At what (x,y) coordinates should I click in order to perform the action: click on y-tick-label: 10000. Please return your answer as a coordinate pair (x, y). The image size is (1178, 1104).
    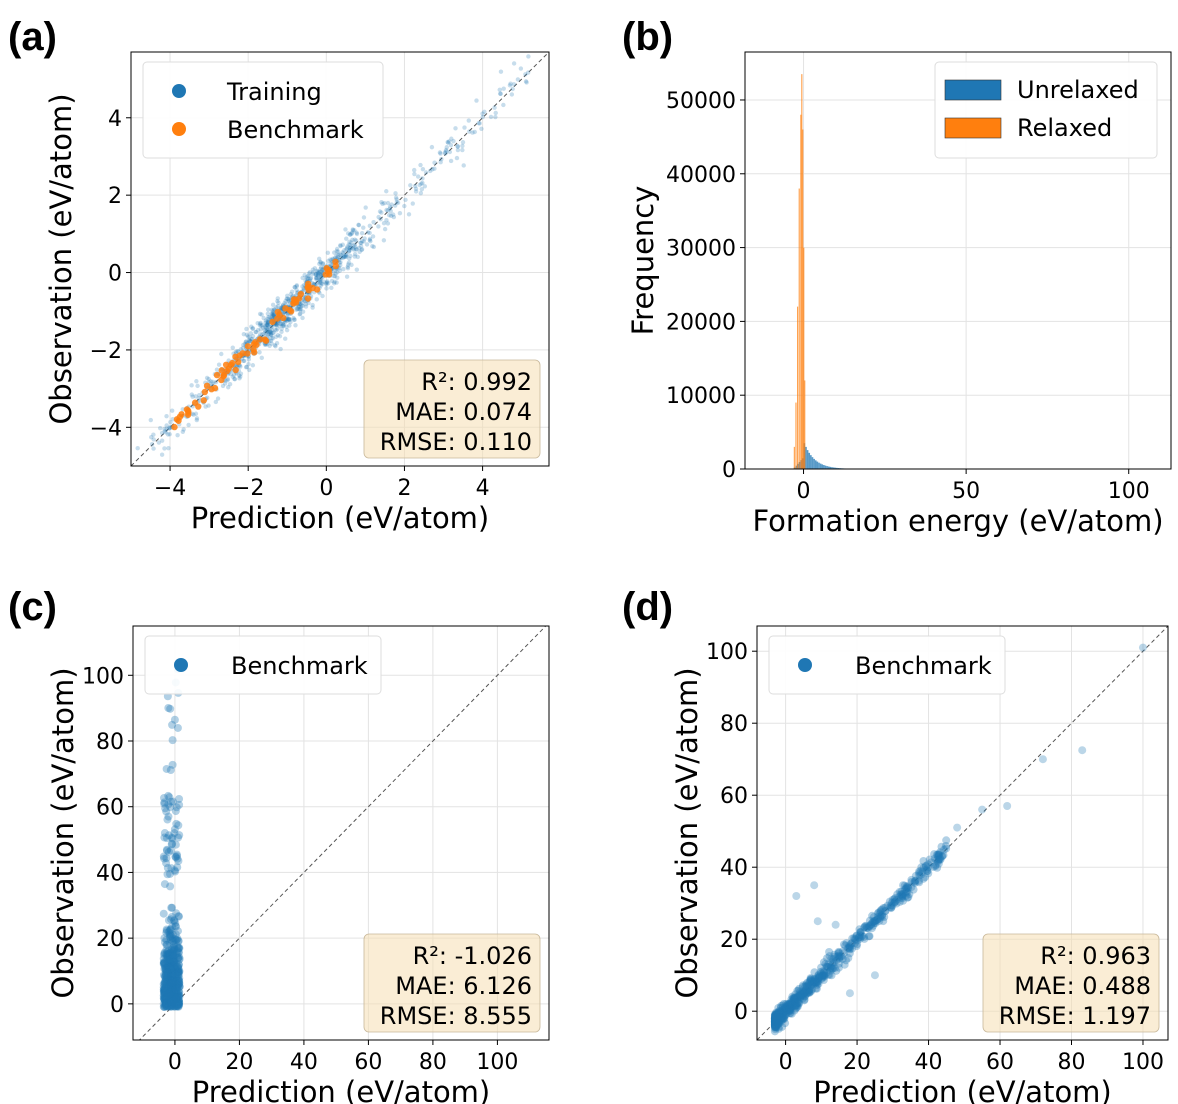
    Looking at the image, I should click on (701, 396).